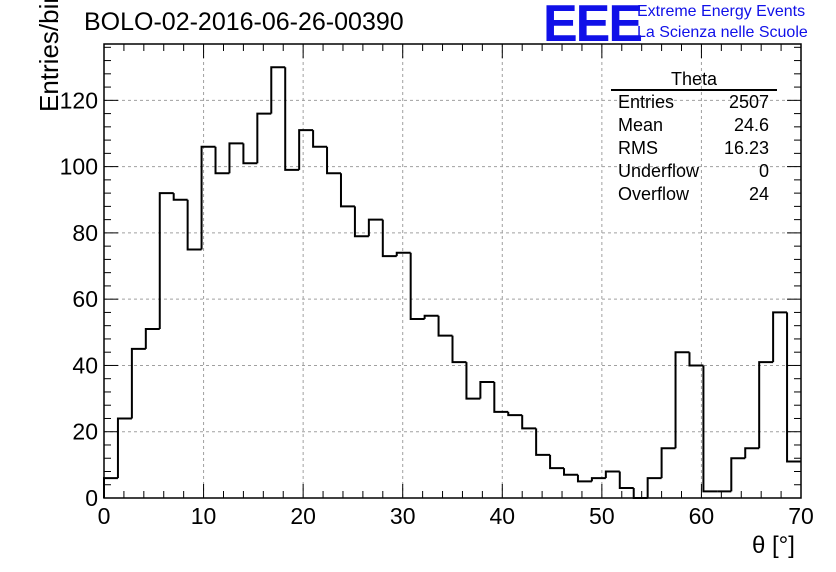  Describe the element at coordinates (646, 102) in the screenshot. I see `stats-label: Entries` at that location.